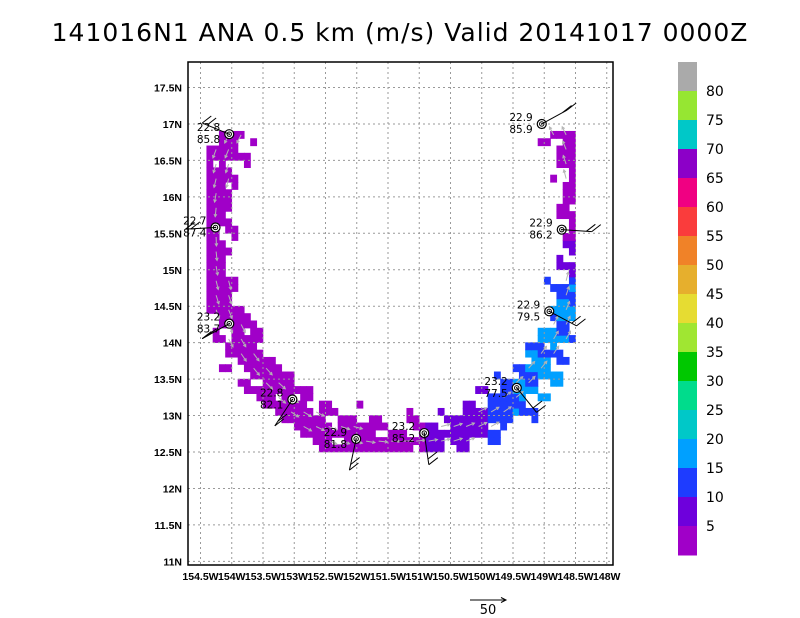 The image size is (800, 618). What do you see at coordinates (195, 233) in the screenshot?
I see `station-humidity: 87.4` at bounding box center [195, 233].